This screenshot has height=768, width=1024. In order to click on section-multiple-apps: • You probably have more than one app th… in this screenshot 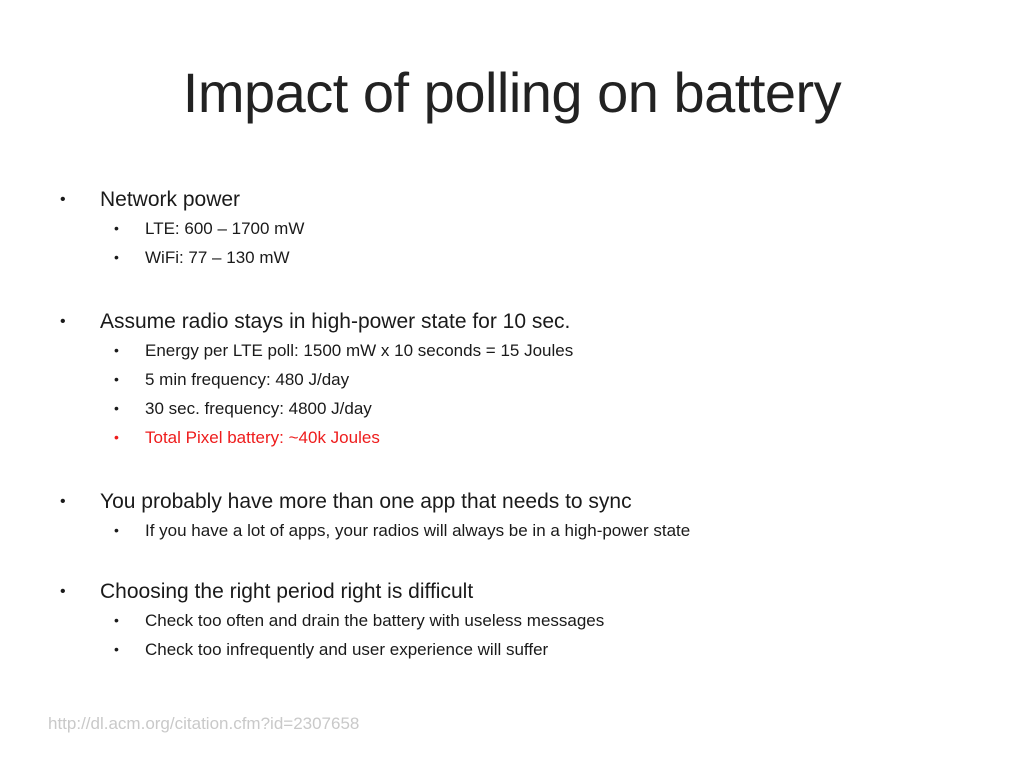, I will do `click(516, 516)`.